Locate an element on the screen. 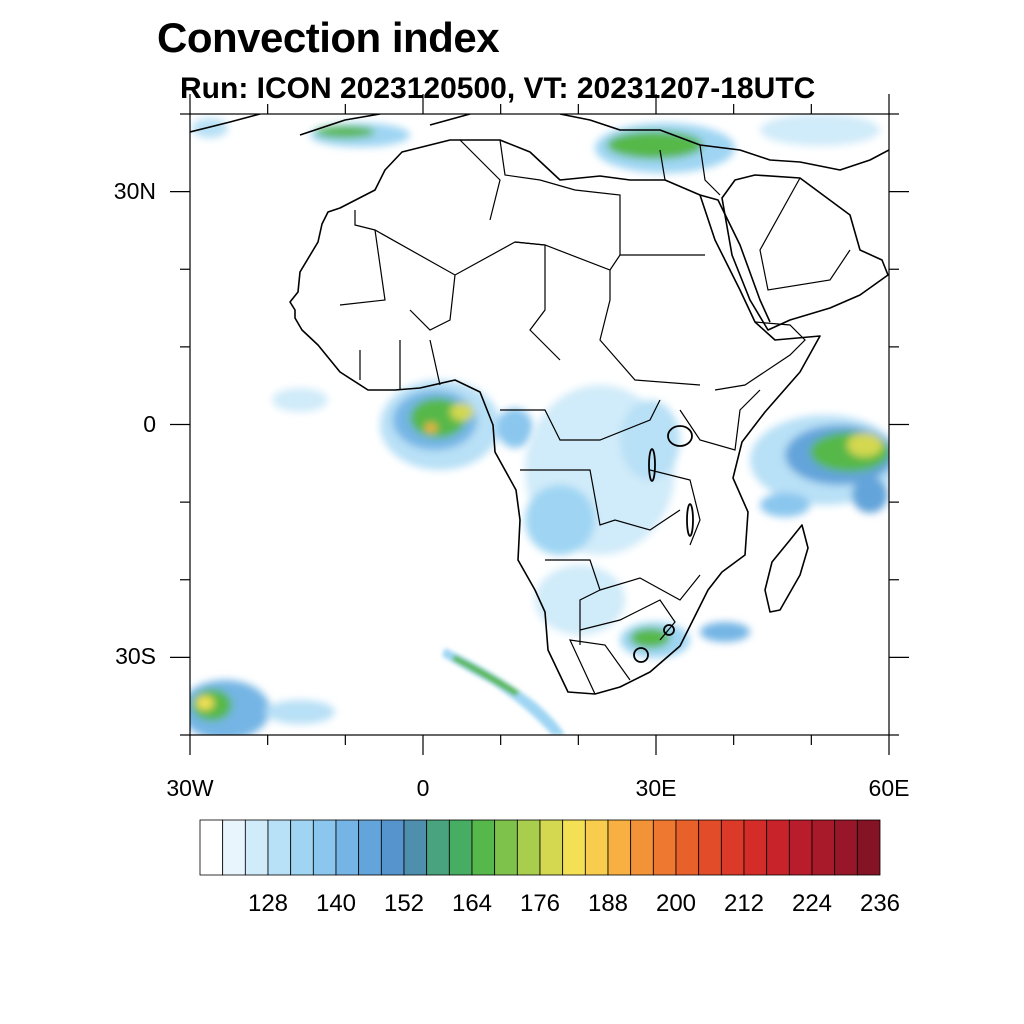  x-tick-label: 30E is located at coordinates (656, 788).